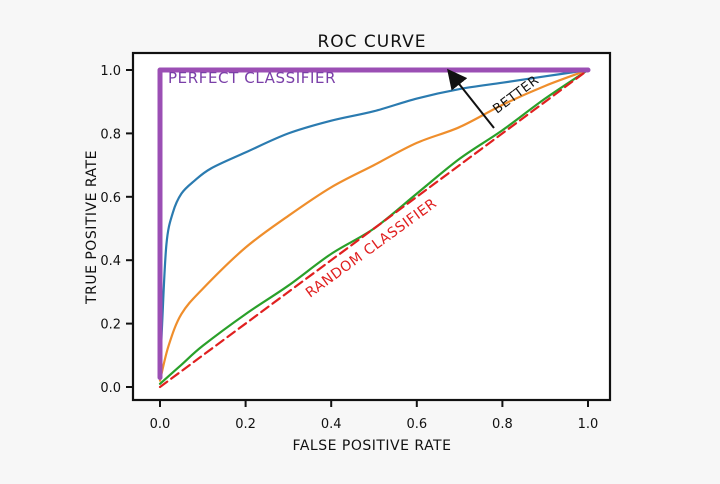 This screenshot has width=720, height=484. Describe the element at coordinates (116, 230) in the screenshot. I see `y-axis-ticks: 0.0 0.2 0.4 0.6 0.8 1.0` at that location.